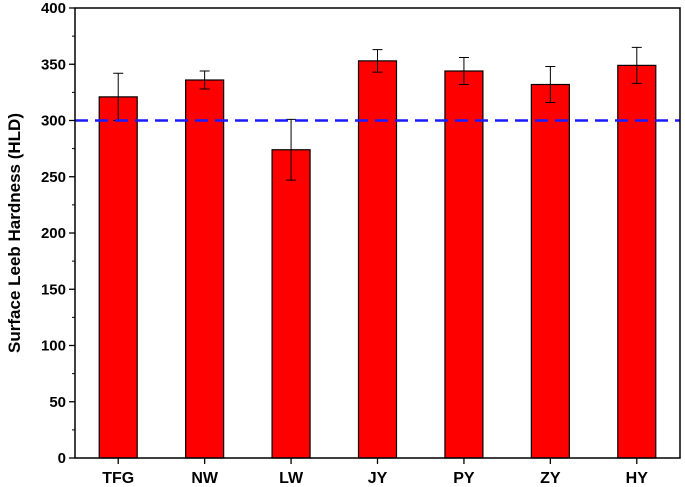 The height and width of the screenshot is (487, 685). Describe the element at coordinates (637, 261) in the screenshot. I see `bar-hy` at that location.